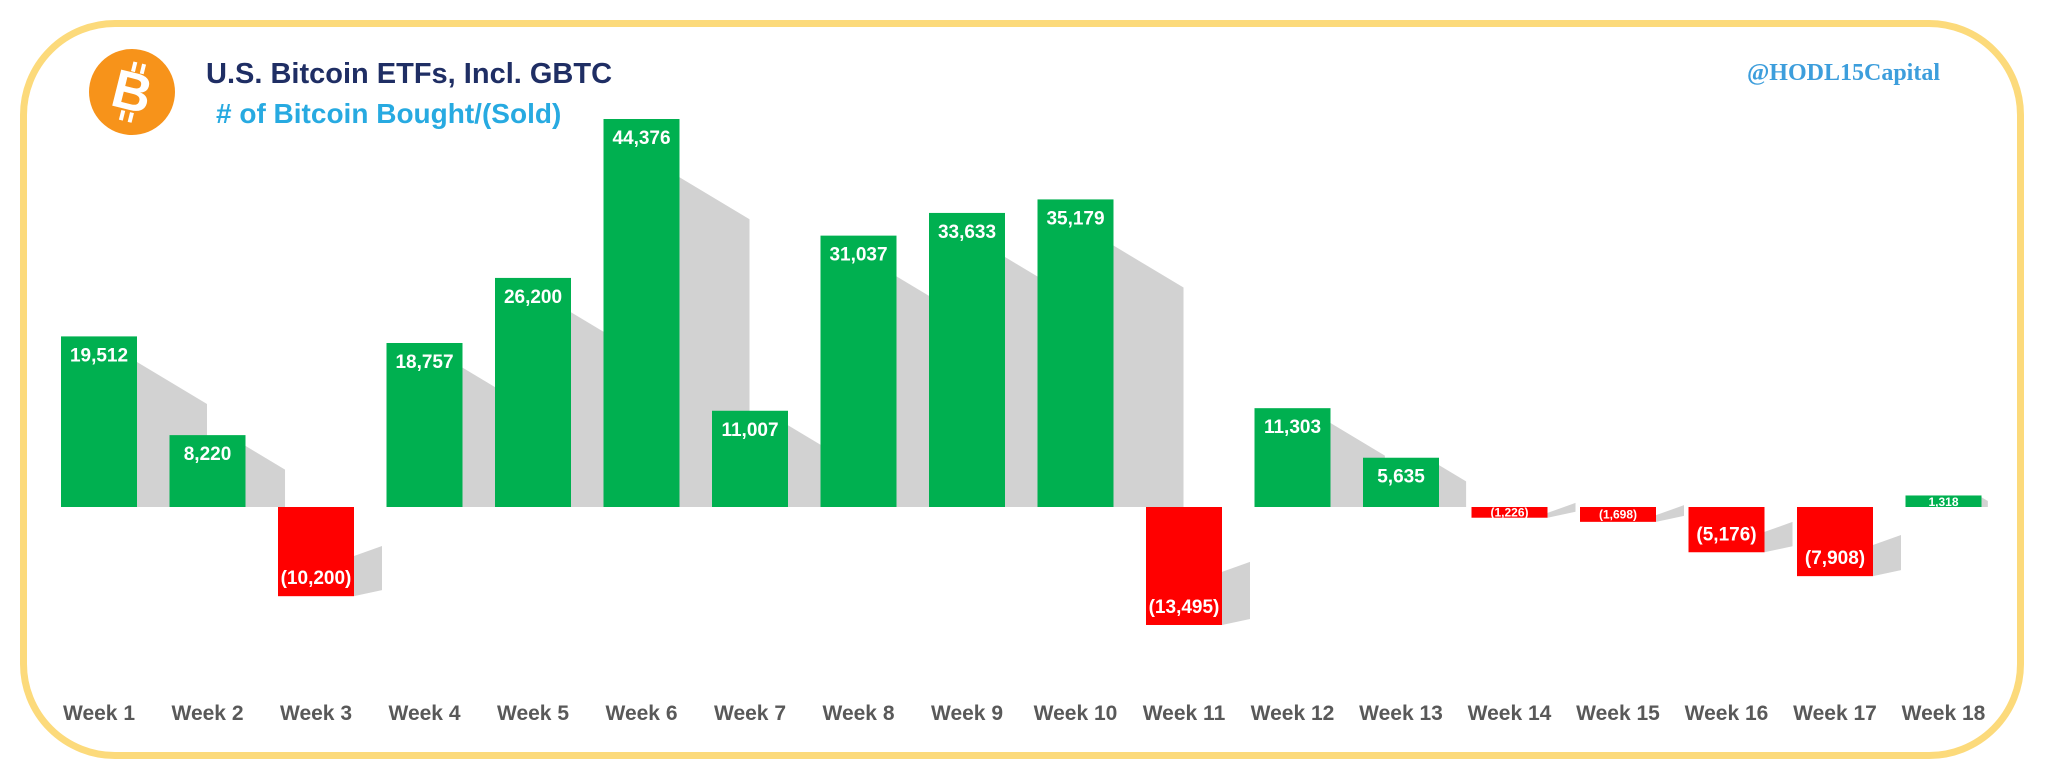 Image resolution: width=2048 pixels, height=768 pixels. Describe the element at coordinates (533, 713) in the screenshot. I see `x-axis-tick-label: Week 5` at that location.